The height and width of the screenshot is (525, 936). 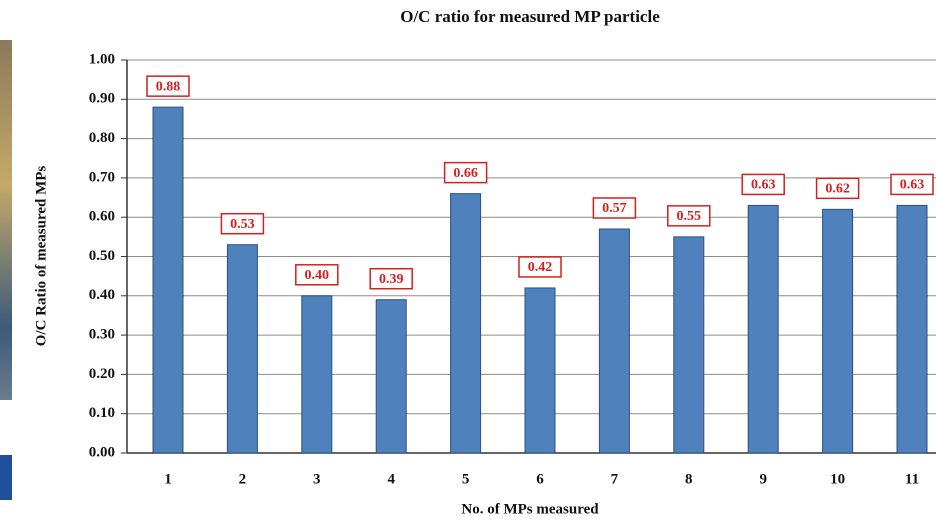 I want to click on value-label: 0.39, so click(x=391, y=279).